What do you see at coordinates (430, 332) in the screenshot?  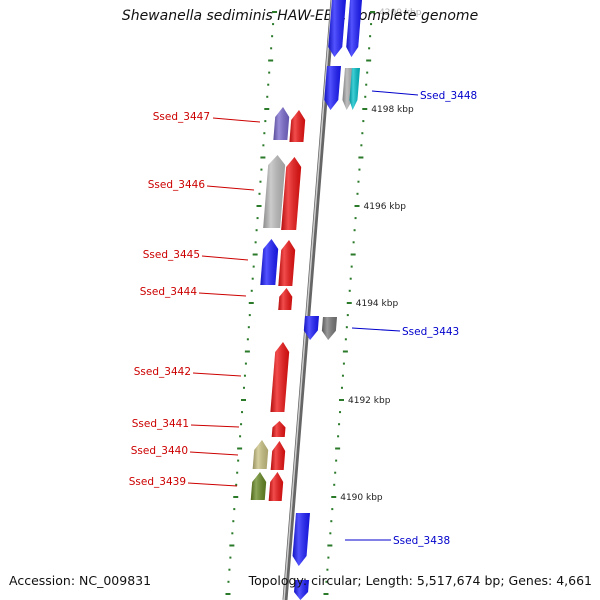 I see `gene-label-ssed-3443: Ssed_3443` at bounding box center [430, 332].